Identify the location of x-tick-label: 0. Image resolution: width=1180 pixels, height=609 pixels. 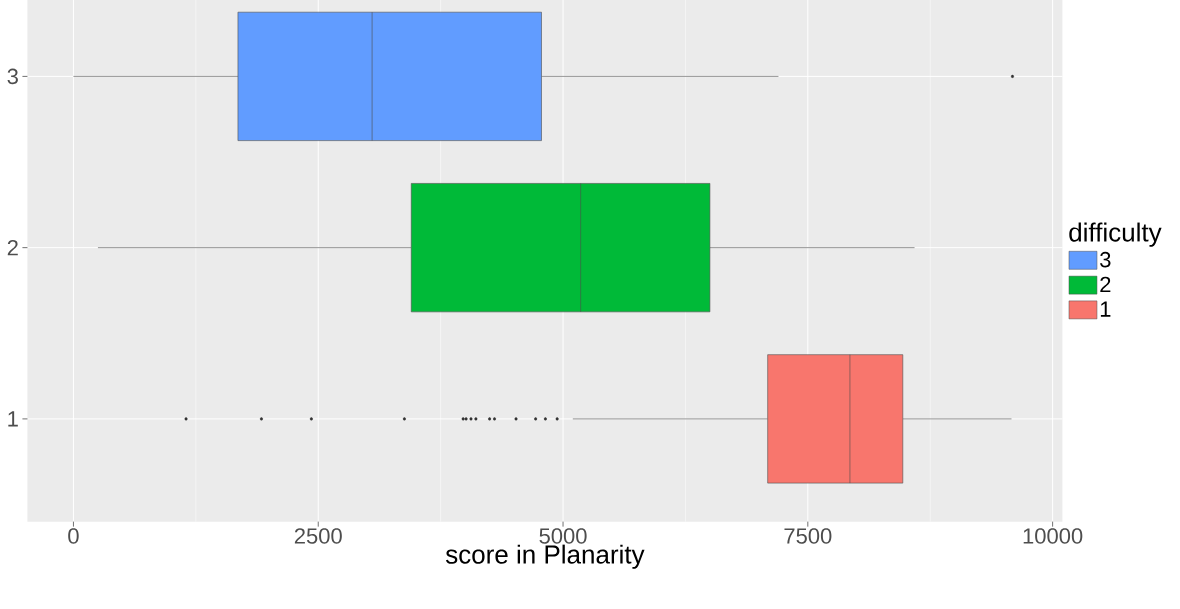
(73, 536).